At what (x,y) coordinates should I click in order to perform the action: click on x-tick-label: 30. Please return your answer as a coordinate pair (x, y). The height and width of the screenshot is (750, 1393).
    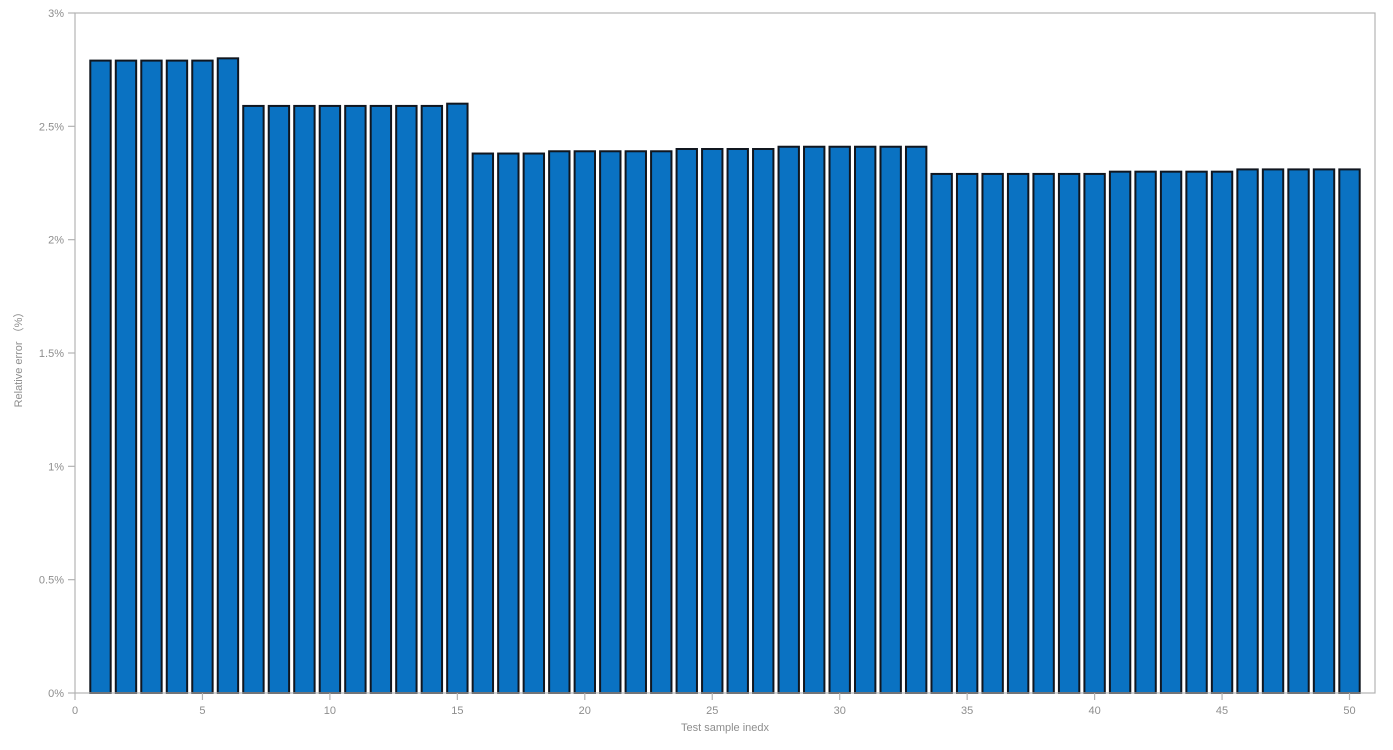
    Looking at the image, I should click on (840, 711).